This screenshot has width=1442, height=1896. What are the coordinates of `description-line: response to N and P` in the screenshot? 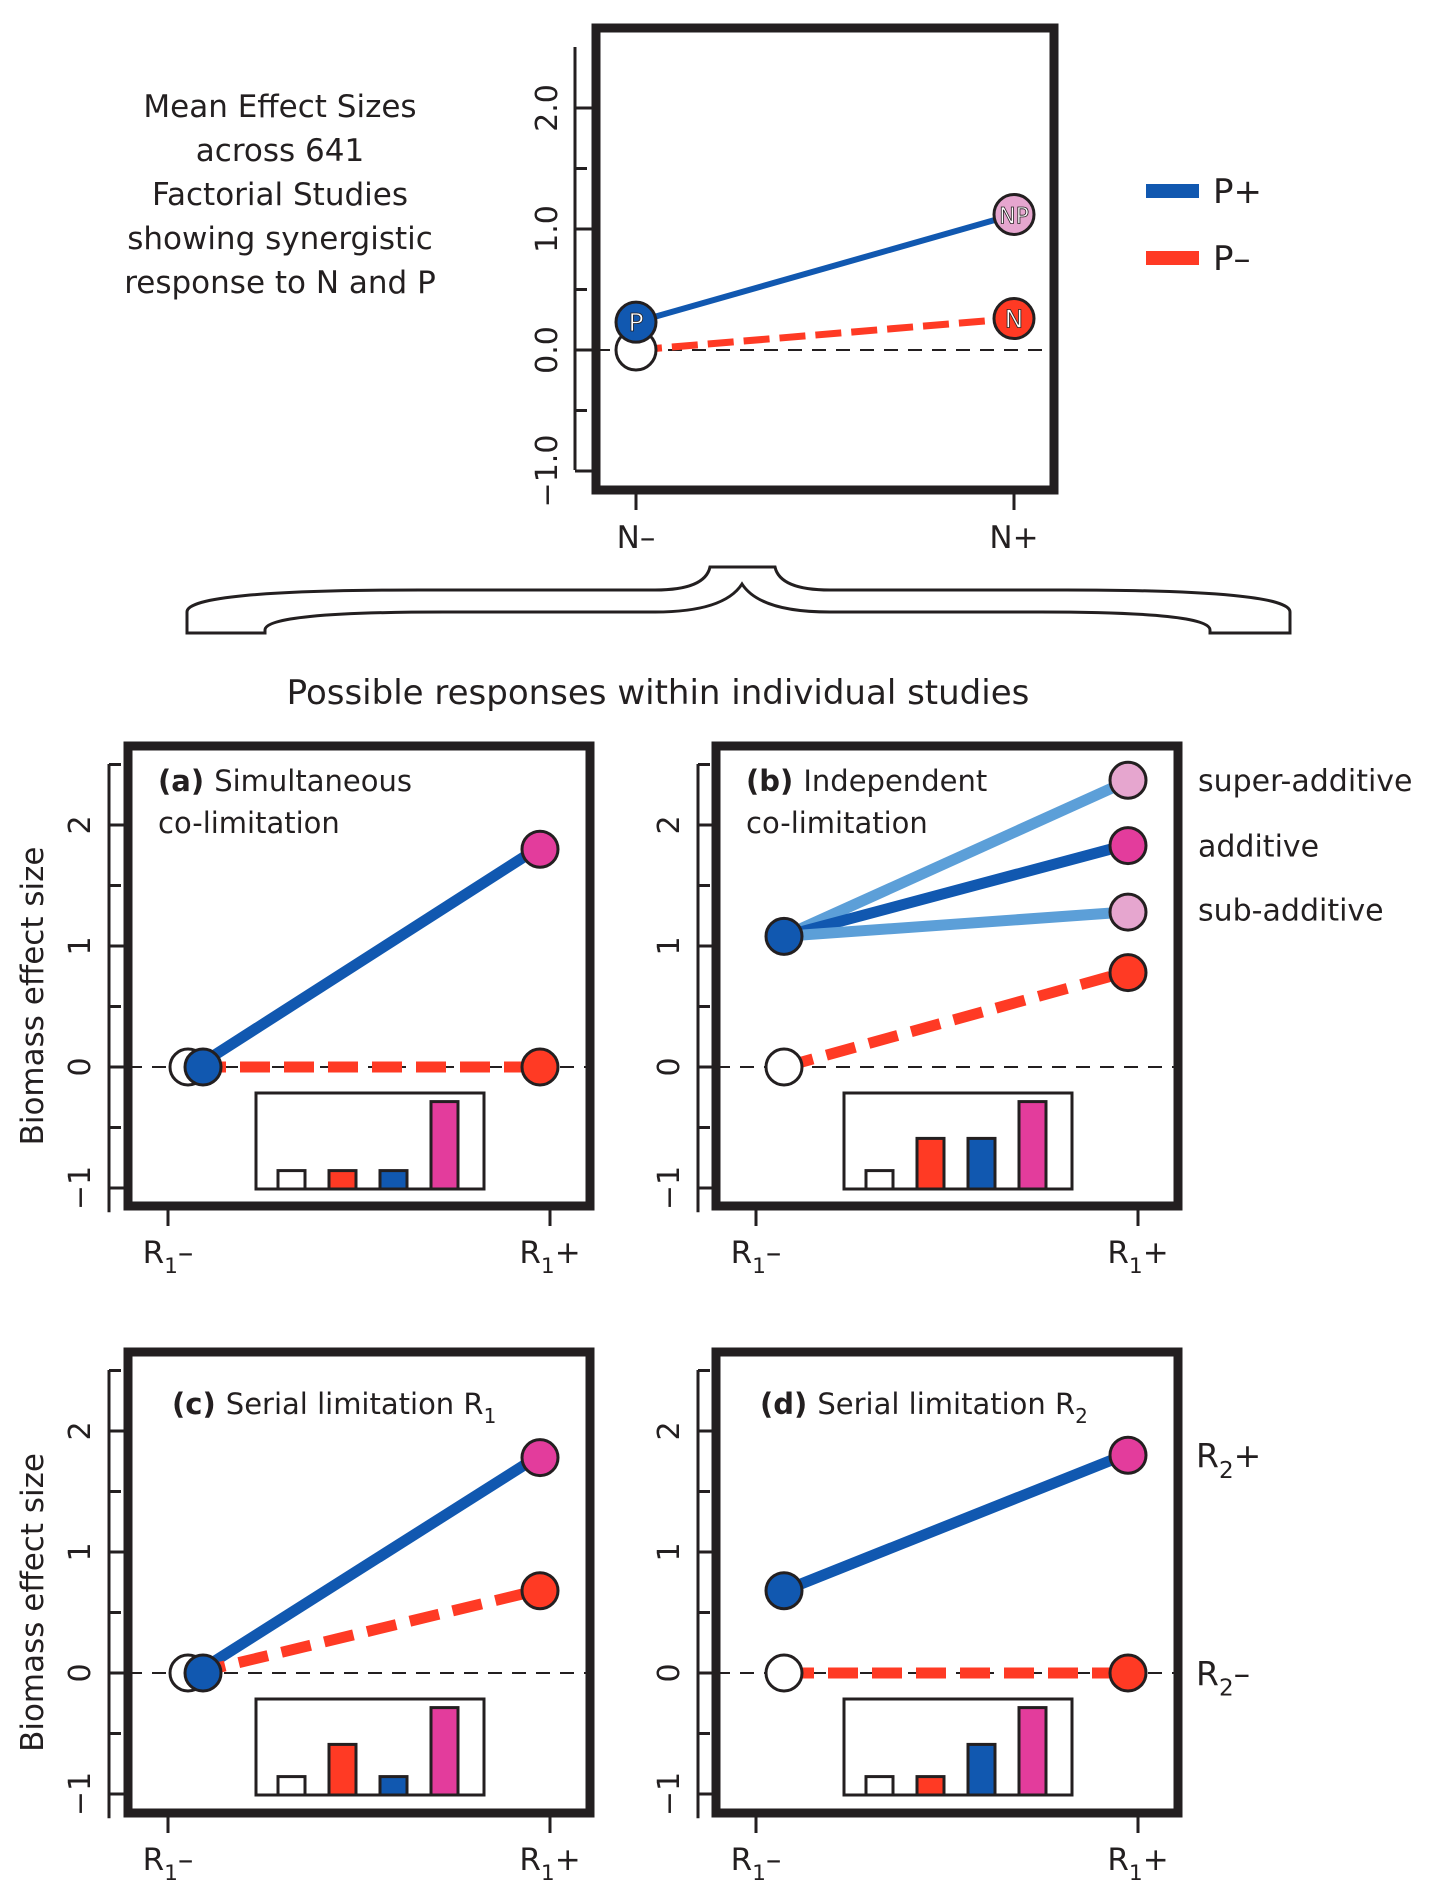 It's located at (280, 283).